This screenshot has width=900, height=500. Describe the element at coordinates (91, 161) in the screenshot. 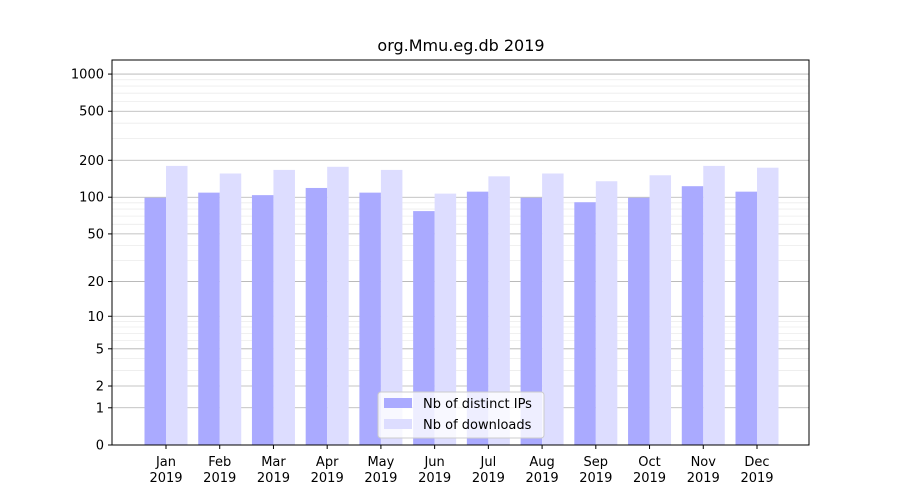

I see `y-tick-label: 200` at that location.